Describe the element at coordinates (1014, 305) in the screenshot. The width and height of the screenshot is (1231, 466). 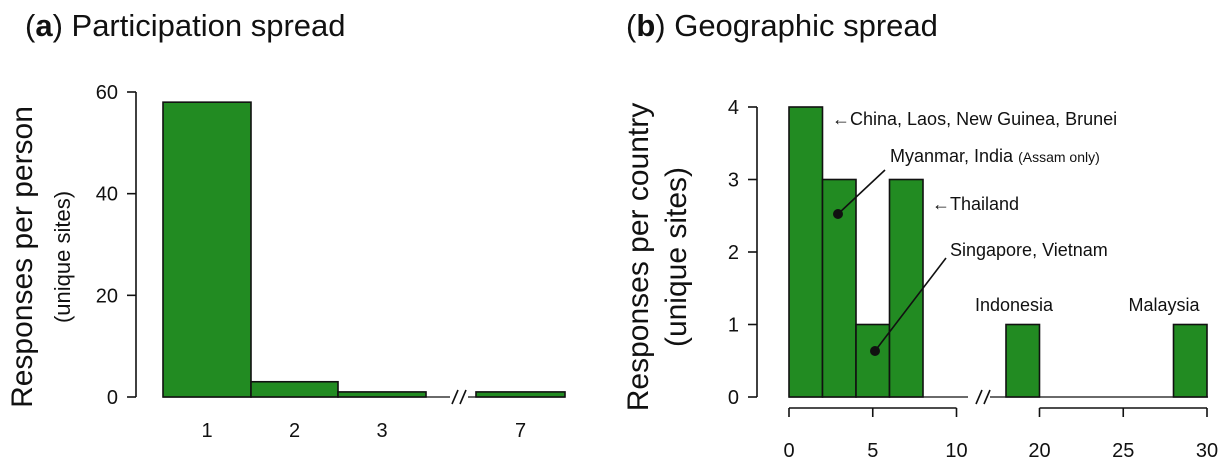
I see `annotation-indonesia: Indonesia` at that location.